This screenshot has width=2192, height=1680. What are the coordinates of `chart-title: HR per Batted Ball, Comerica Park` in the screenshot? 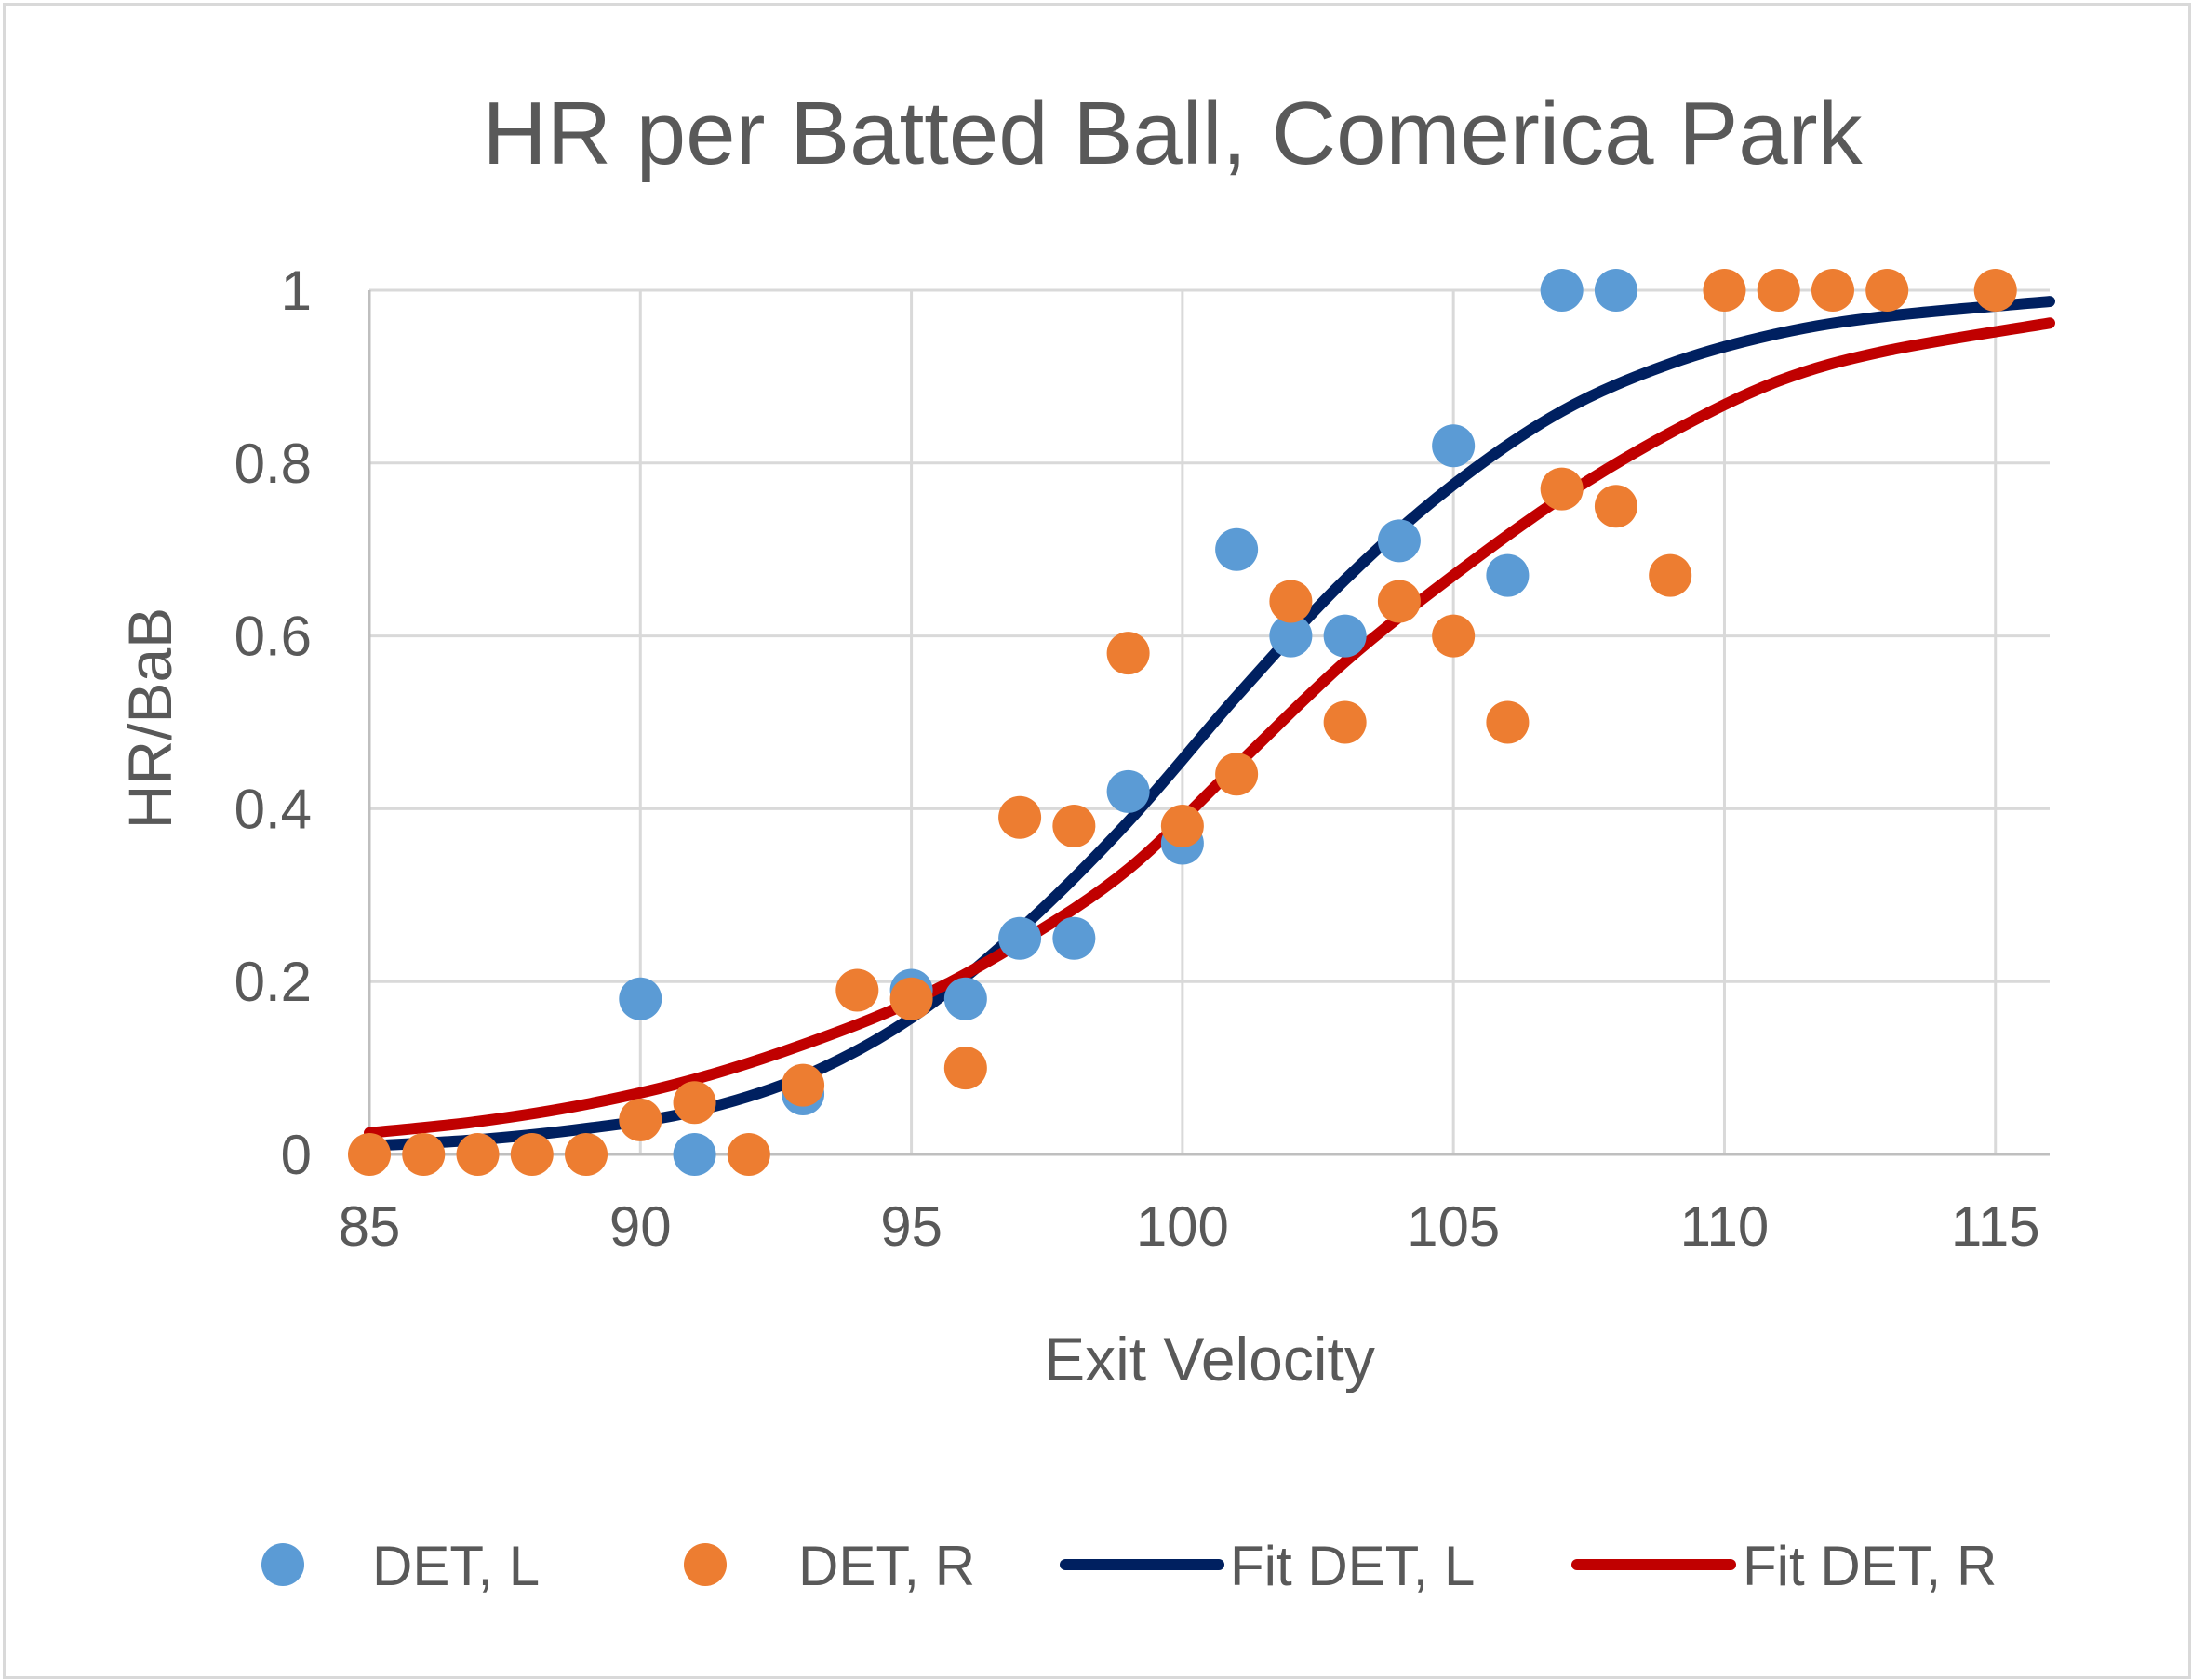 It's located at (1172, 133).